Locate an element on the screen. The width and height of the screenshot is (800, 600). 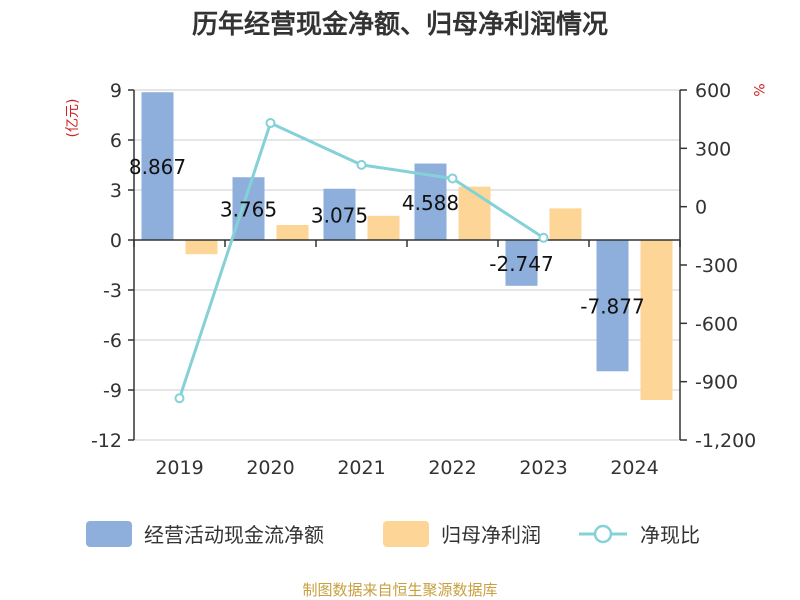
legend-label-ratio: 净现比 is located at coordinates (670, 535).